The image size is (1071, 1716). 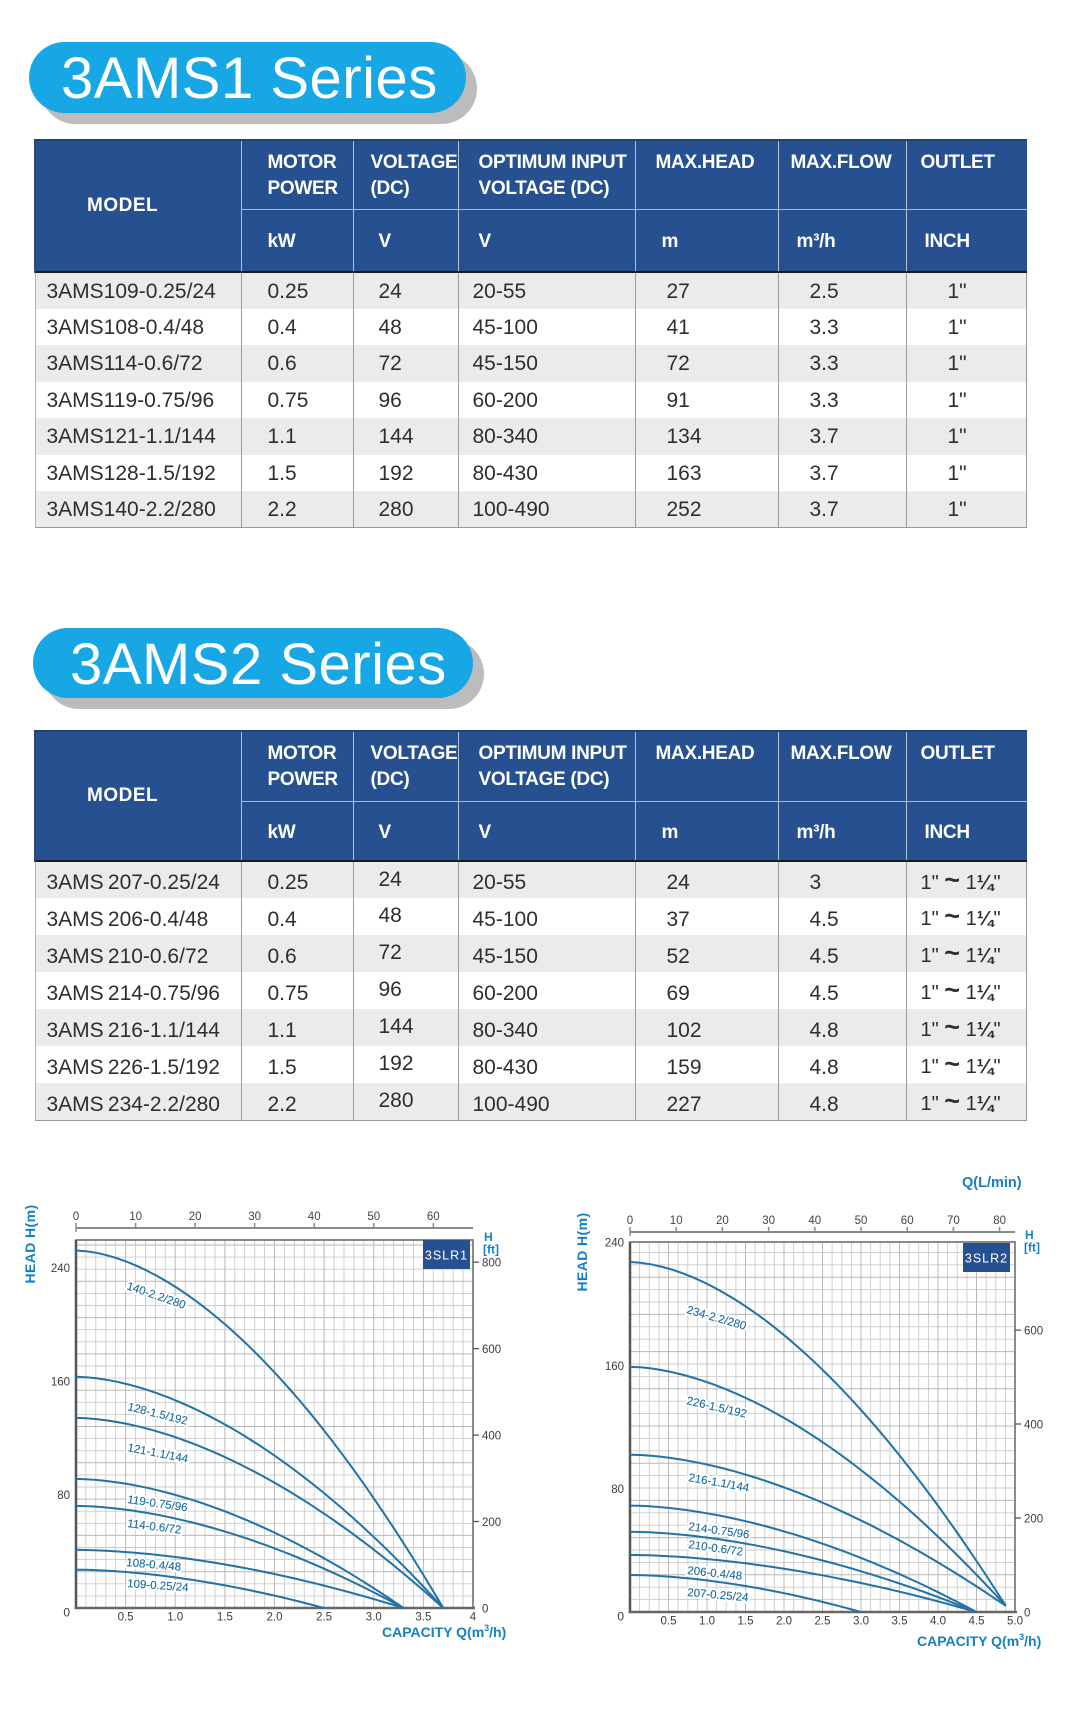 What do you see at coordinates (491, 1264) in the screenshot?
I see `svg-text: 800` at bounding box center [491, 1264].